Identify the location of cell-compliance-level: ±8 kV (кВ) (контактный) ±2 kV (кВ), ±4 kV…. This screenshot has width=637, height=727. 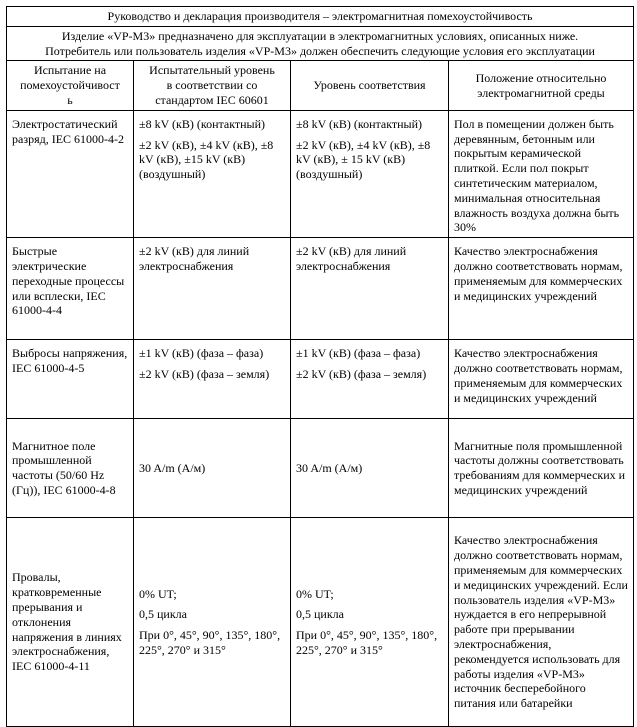
(369, 174).